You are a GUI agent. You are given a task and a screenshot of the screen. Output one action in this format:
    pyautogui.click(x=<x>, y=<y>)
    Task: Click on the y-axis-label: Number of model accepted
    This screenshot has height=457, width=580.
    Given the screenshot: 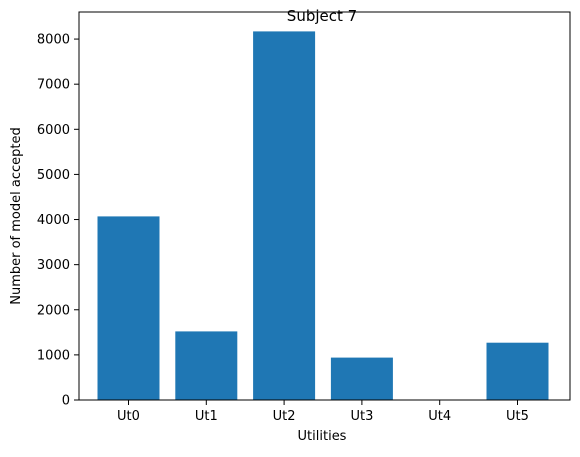 What is the action you would take?
    pyautogui.click(x=16, y=216)
    